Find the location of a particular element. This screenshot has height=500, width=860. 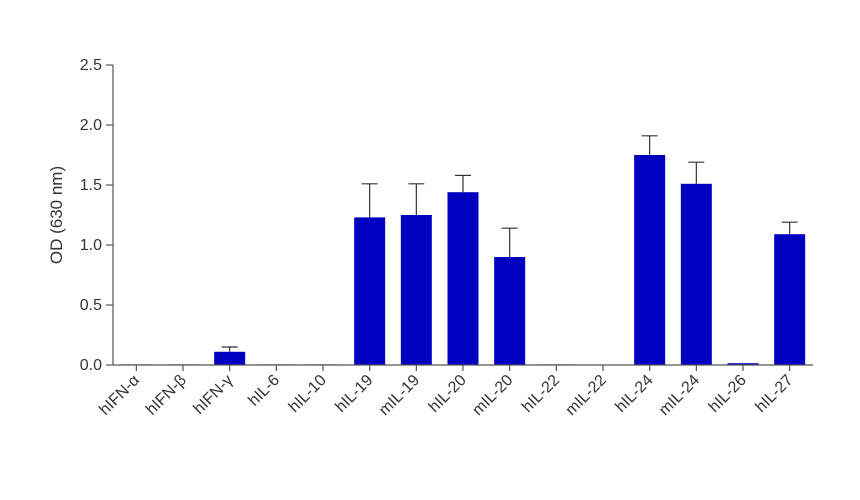

y-tick-label: 0.5 is located at coordinates (91, 305).